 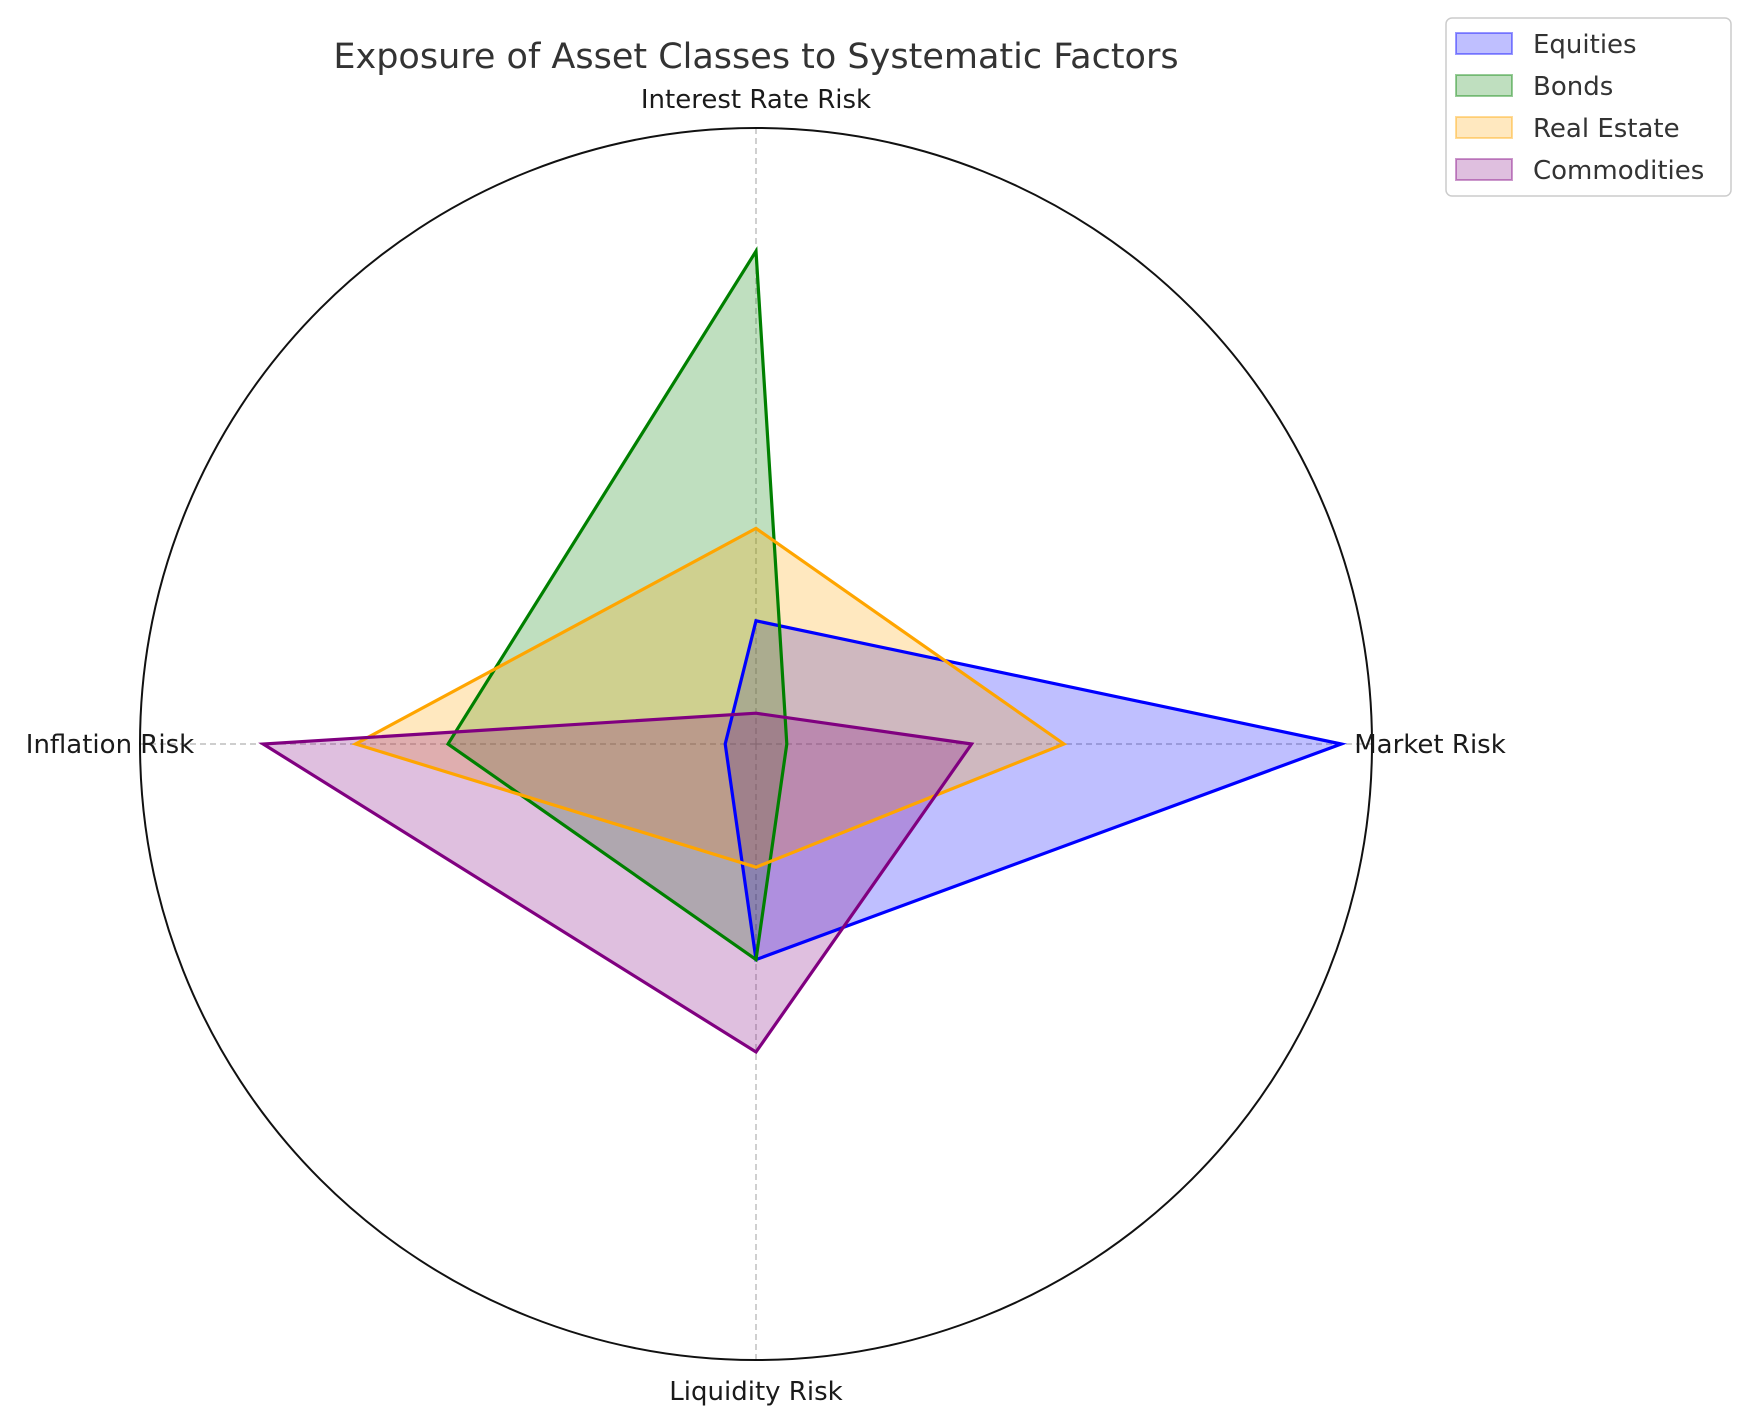 I want to click on legend-label-commodities: Commodities, so click(x=1618, y=171).